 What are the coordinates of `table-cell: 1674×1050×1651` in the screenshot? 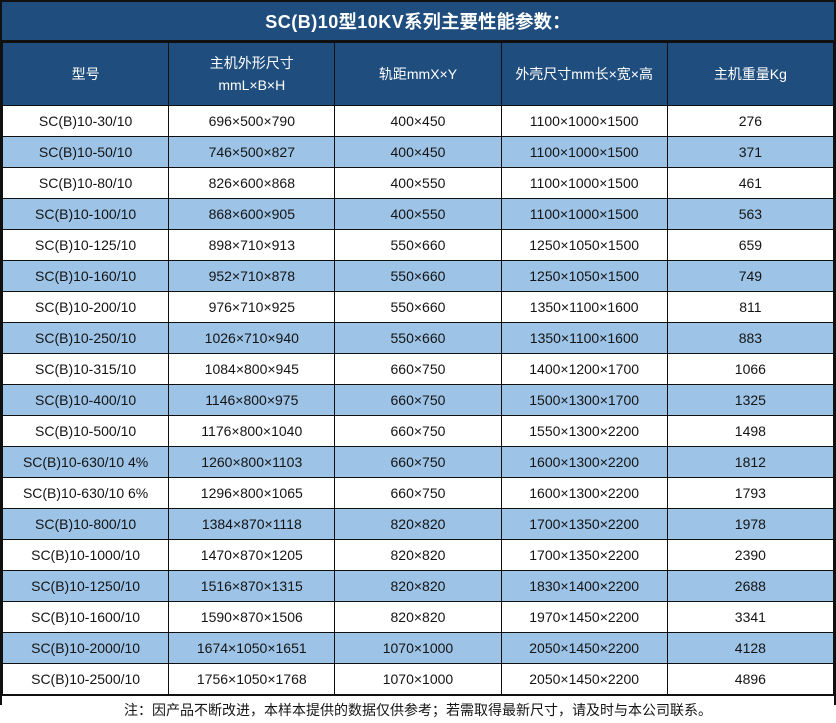 It's located at (252, 648).